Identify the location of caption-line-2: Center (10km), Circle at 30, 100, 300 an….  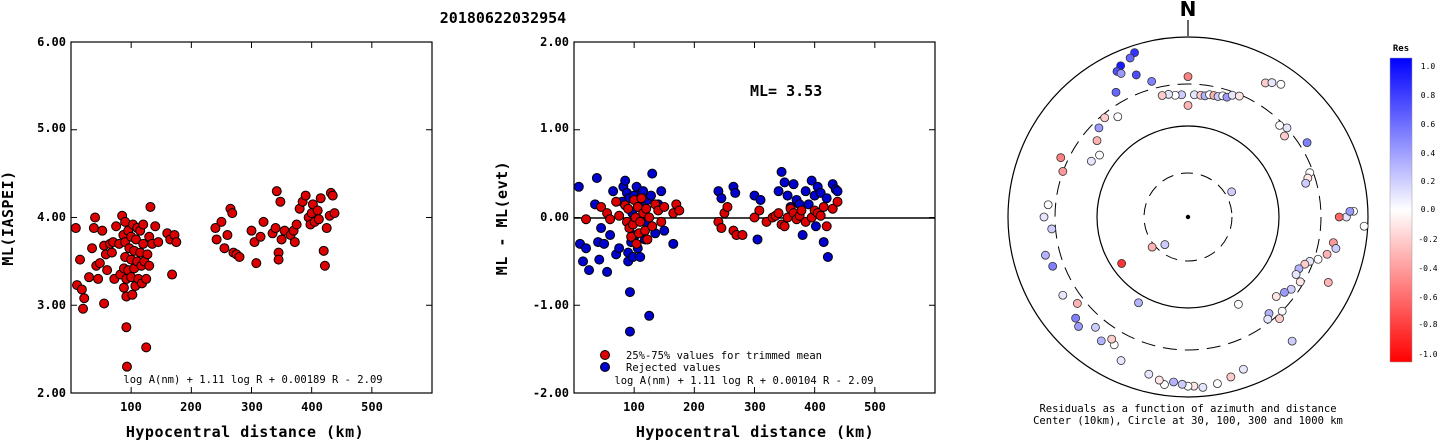
(1188, 421).